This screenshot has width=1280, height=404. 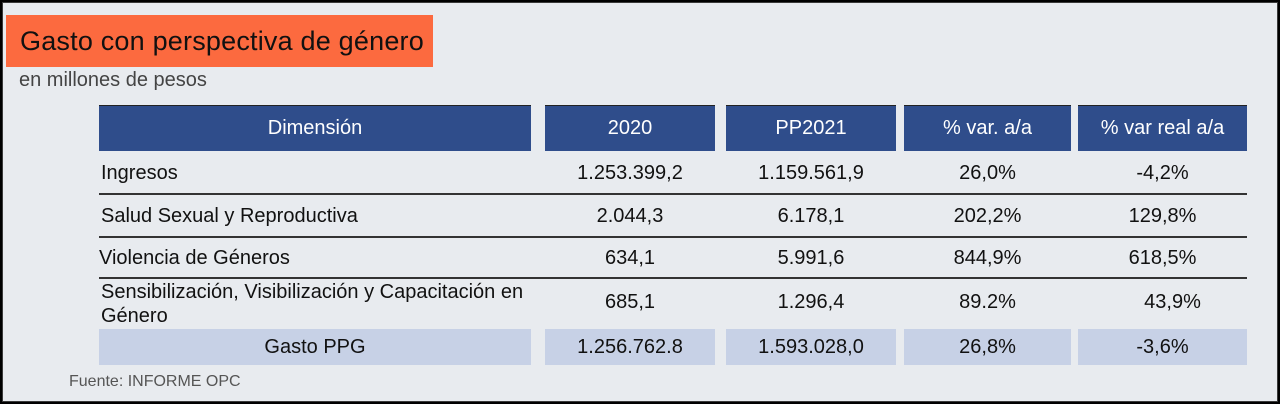 I want to click on row-var: 26,0%, so click(x=987, y=172).